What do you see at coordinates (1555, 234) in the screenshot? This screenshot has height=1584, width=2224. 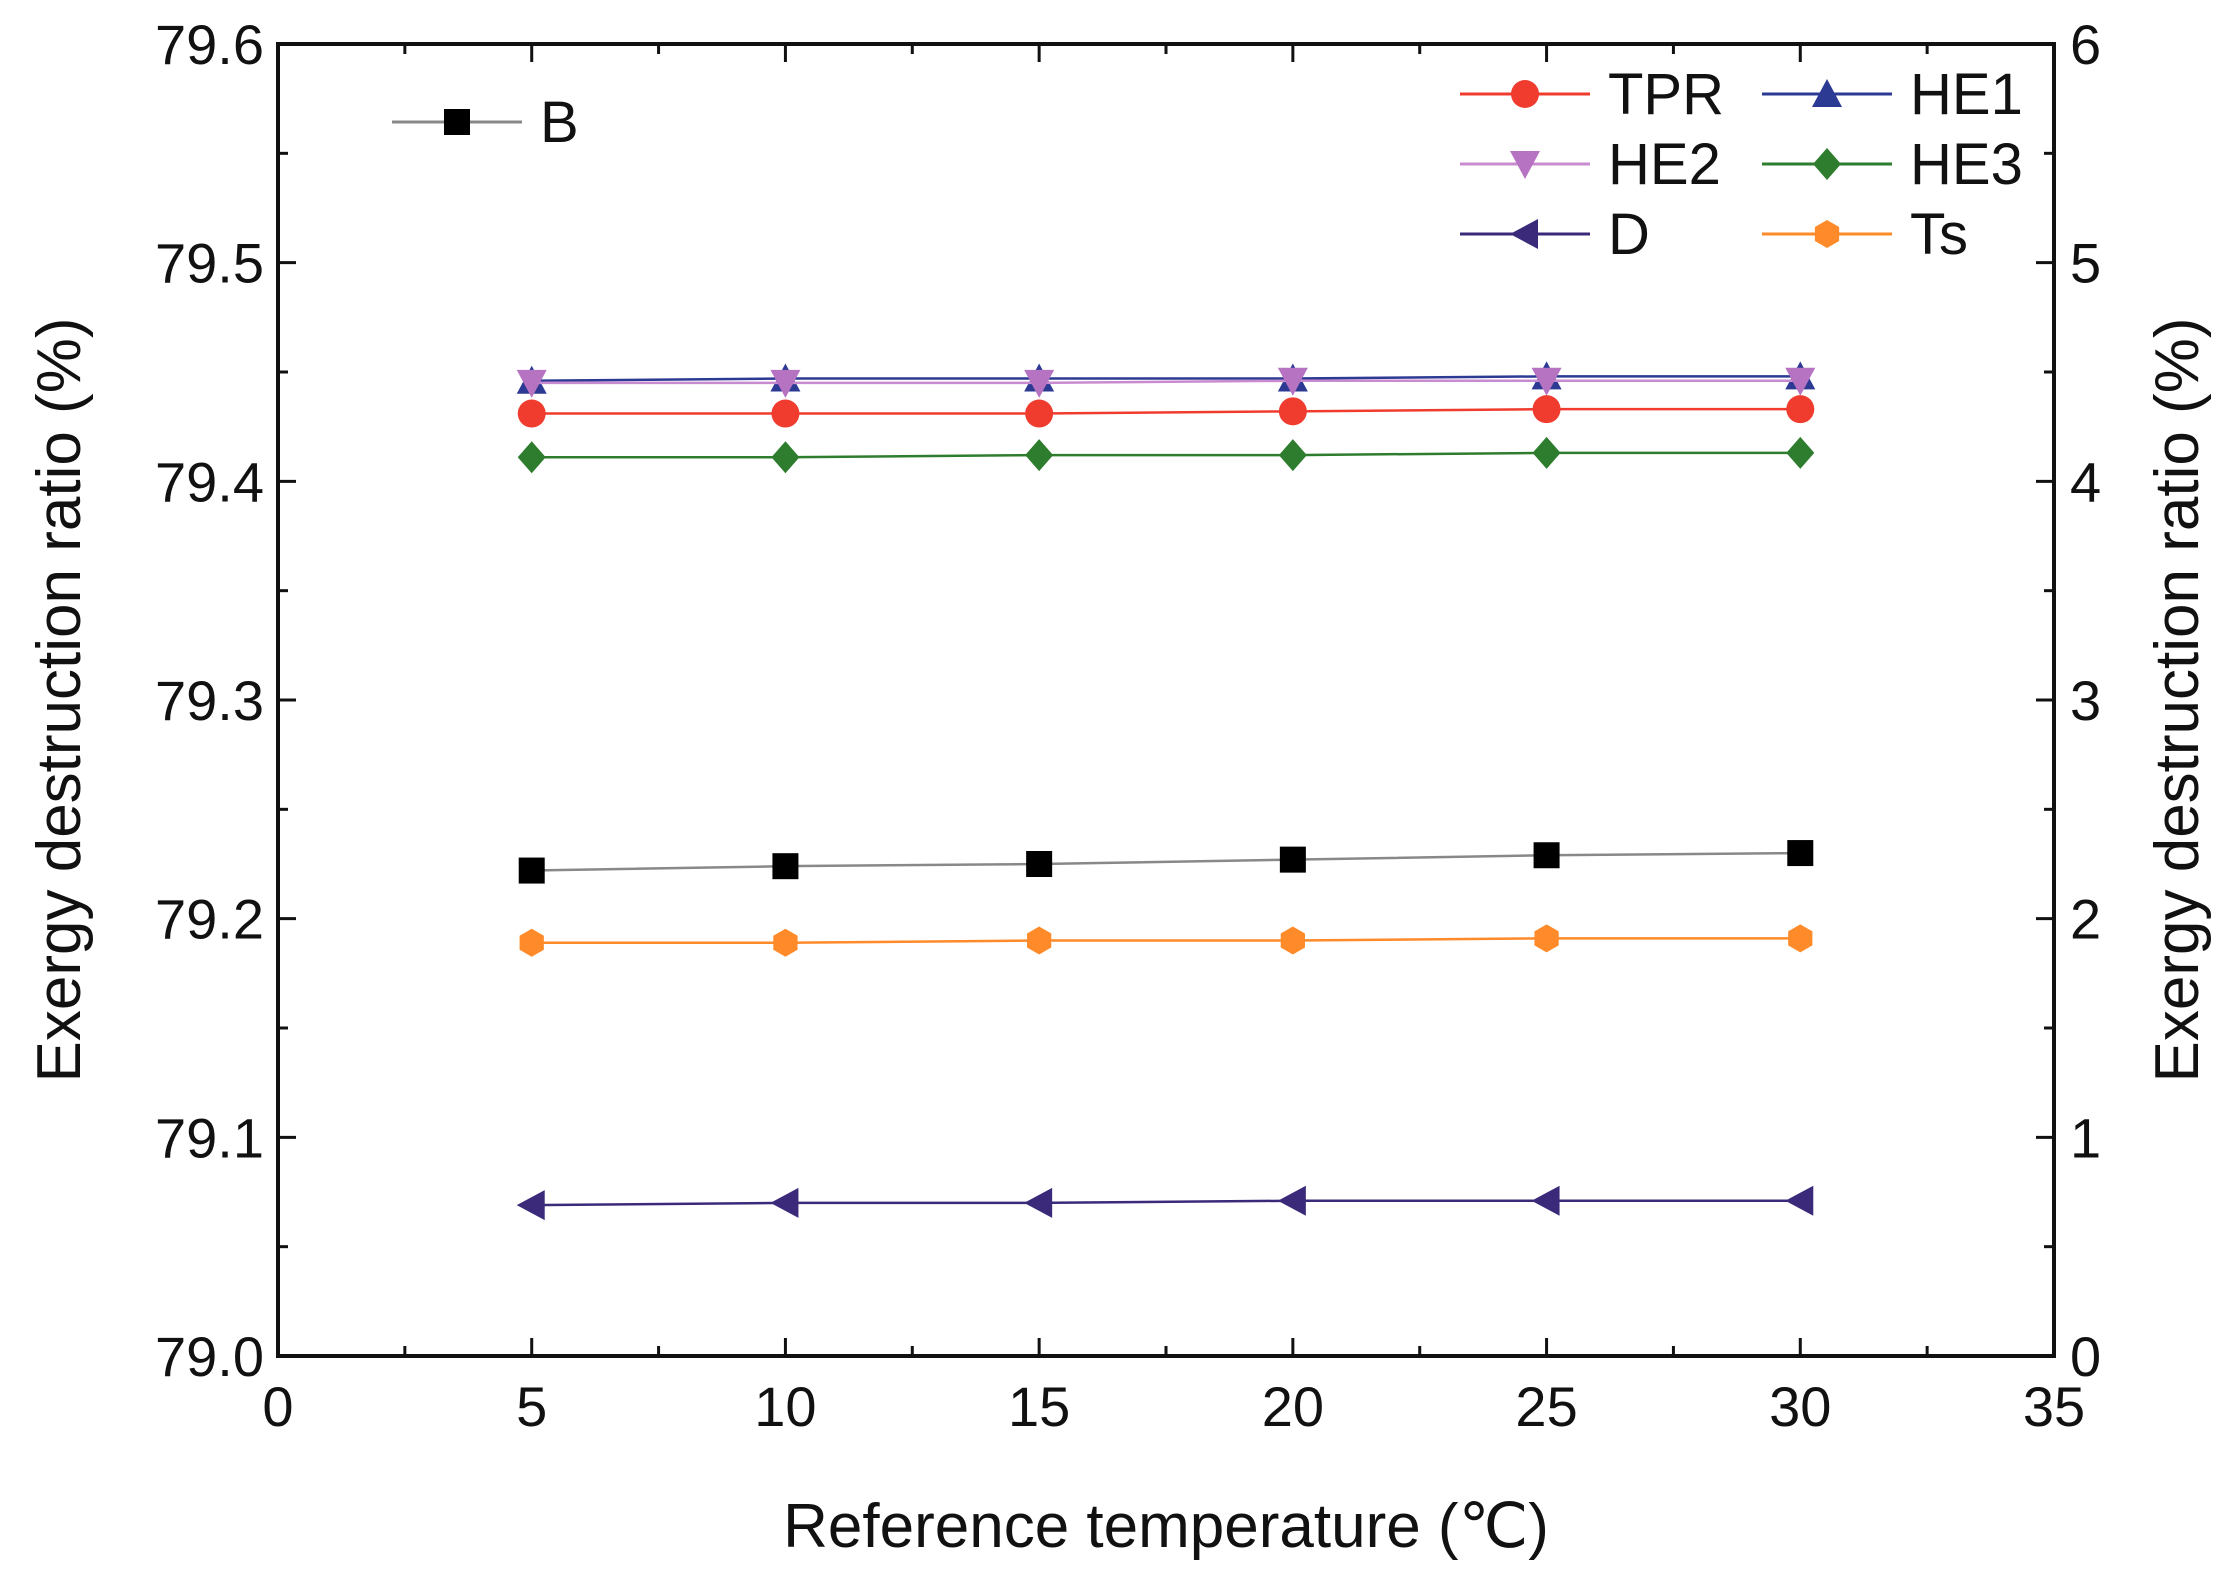 I see `legend-item-d: D` at bounding box center [1555, 234].